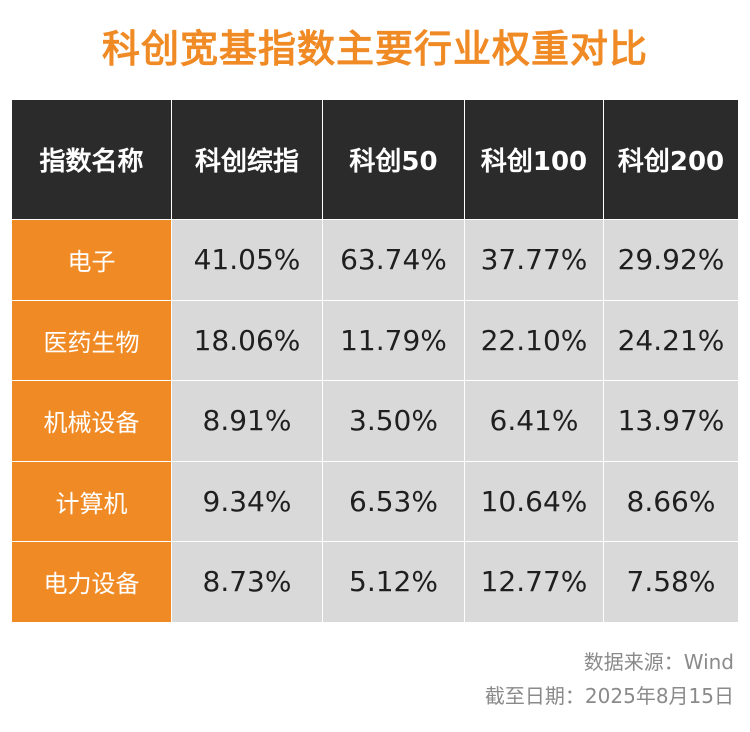  Describe the element at coordinates (658, 662) in the screenshot. I see `data-source-note: 数据来源：Wind` at that location.